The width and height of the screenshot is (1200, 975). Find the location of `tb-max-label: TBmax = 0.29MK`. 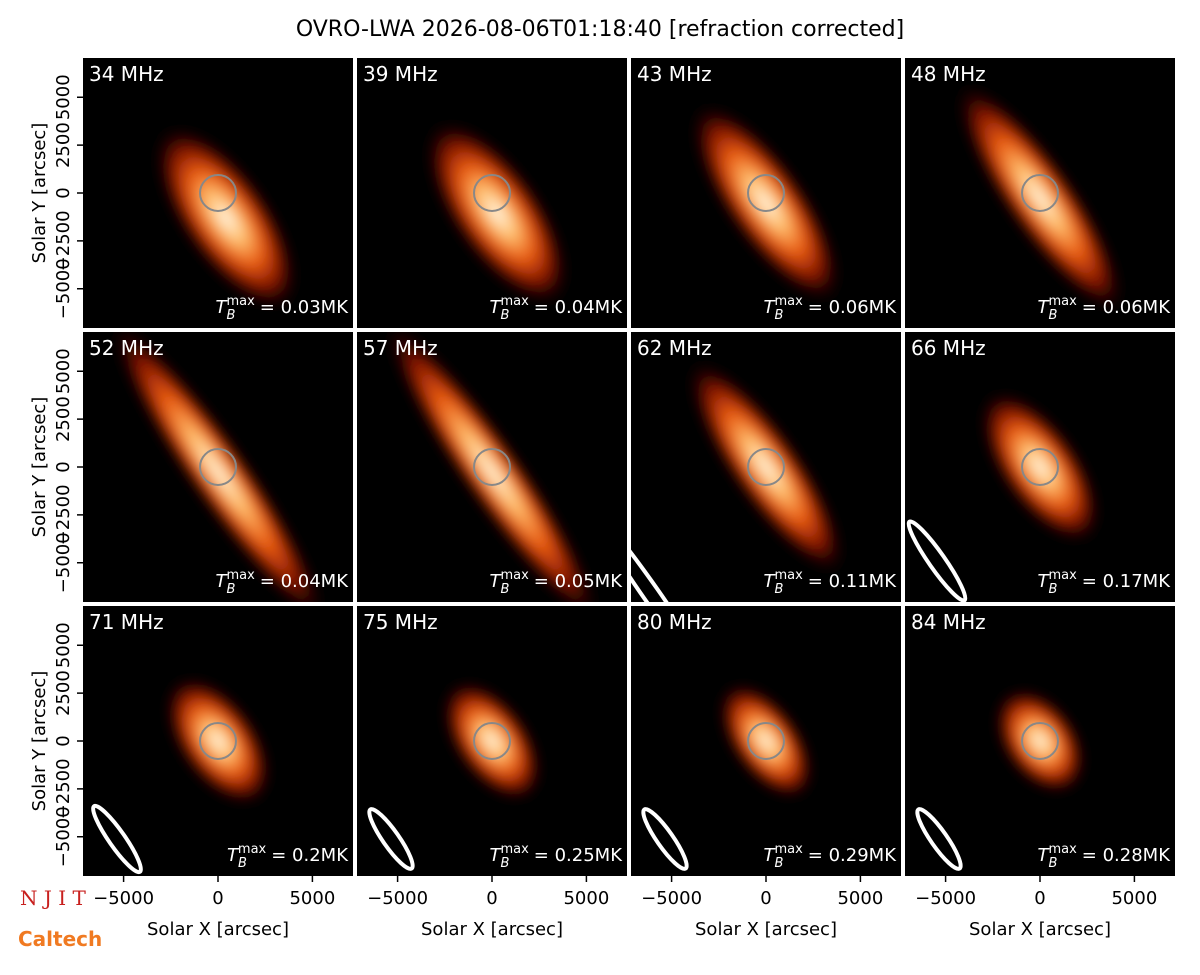

tb-max-label: TBmax = 0.29MK is located at coordinates (831, 856).